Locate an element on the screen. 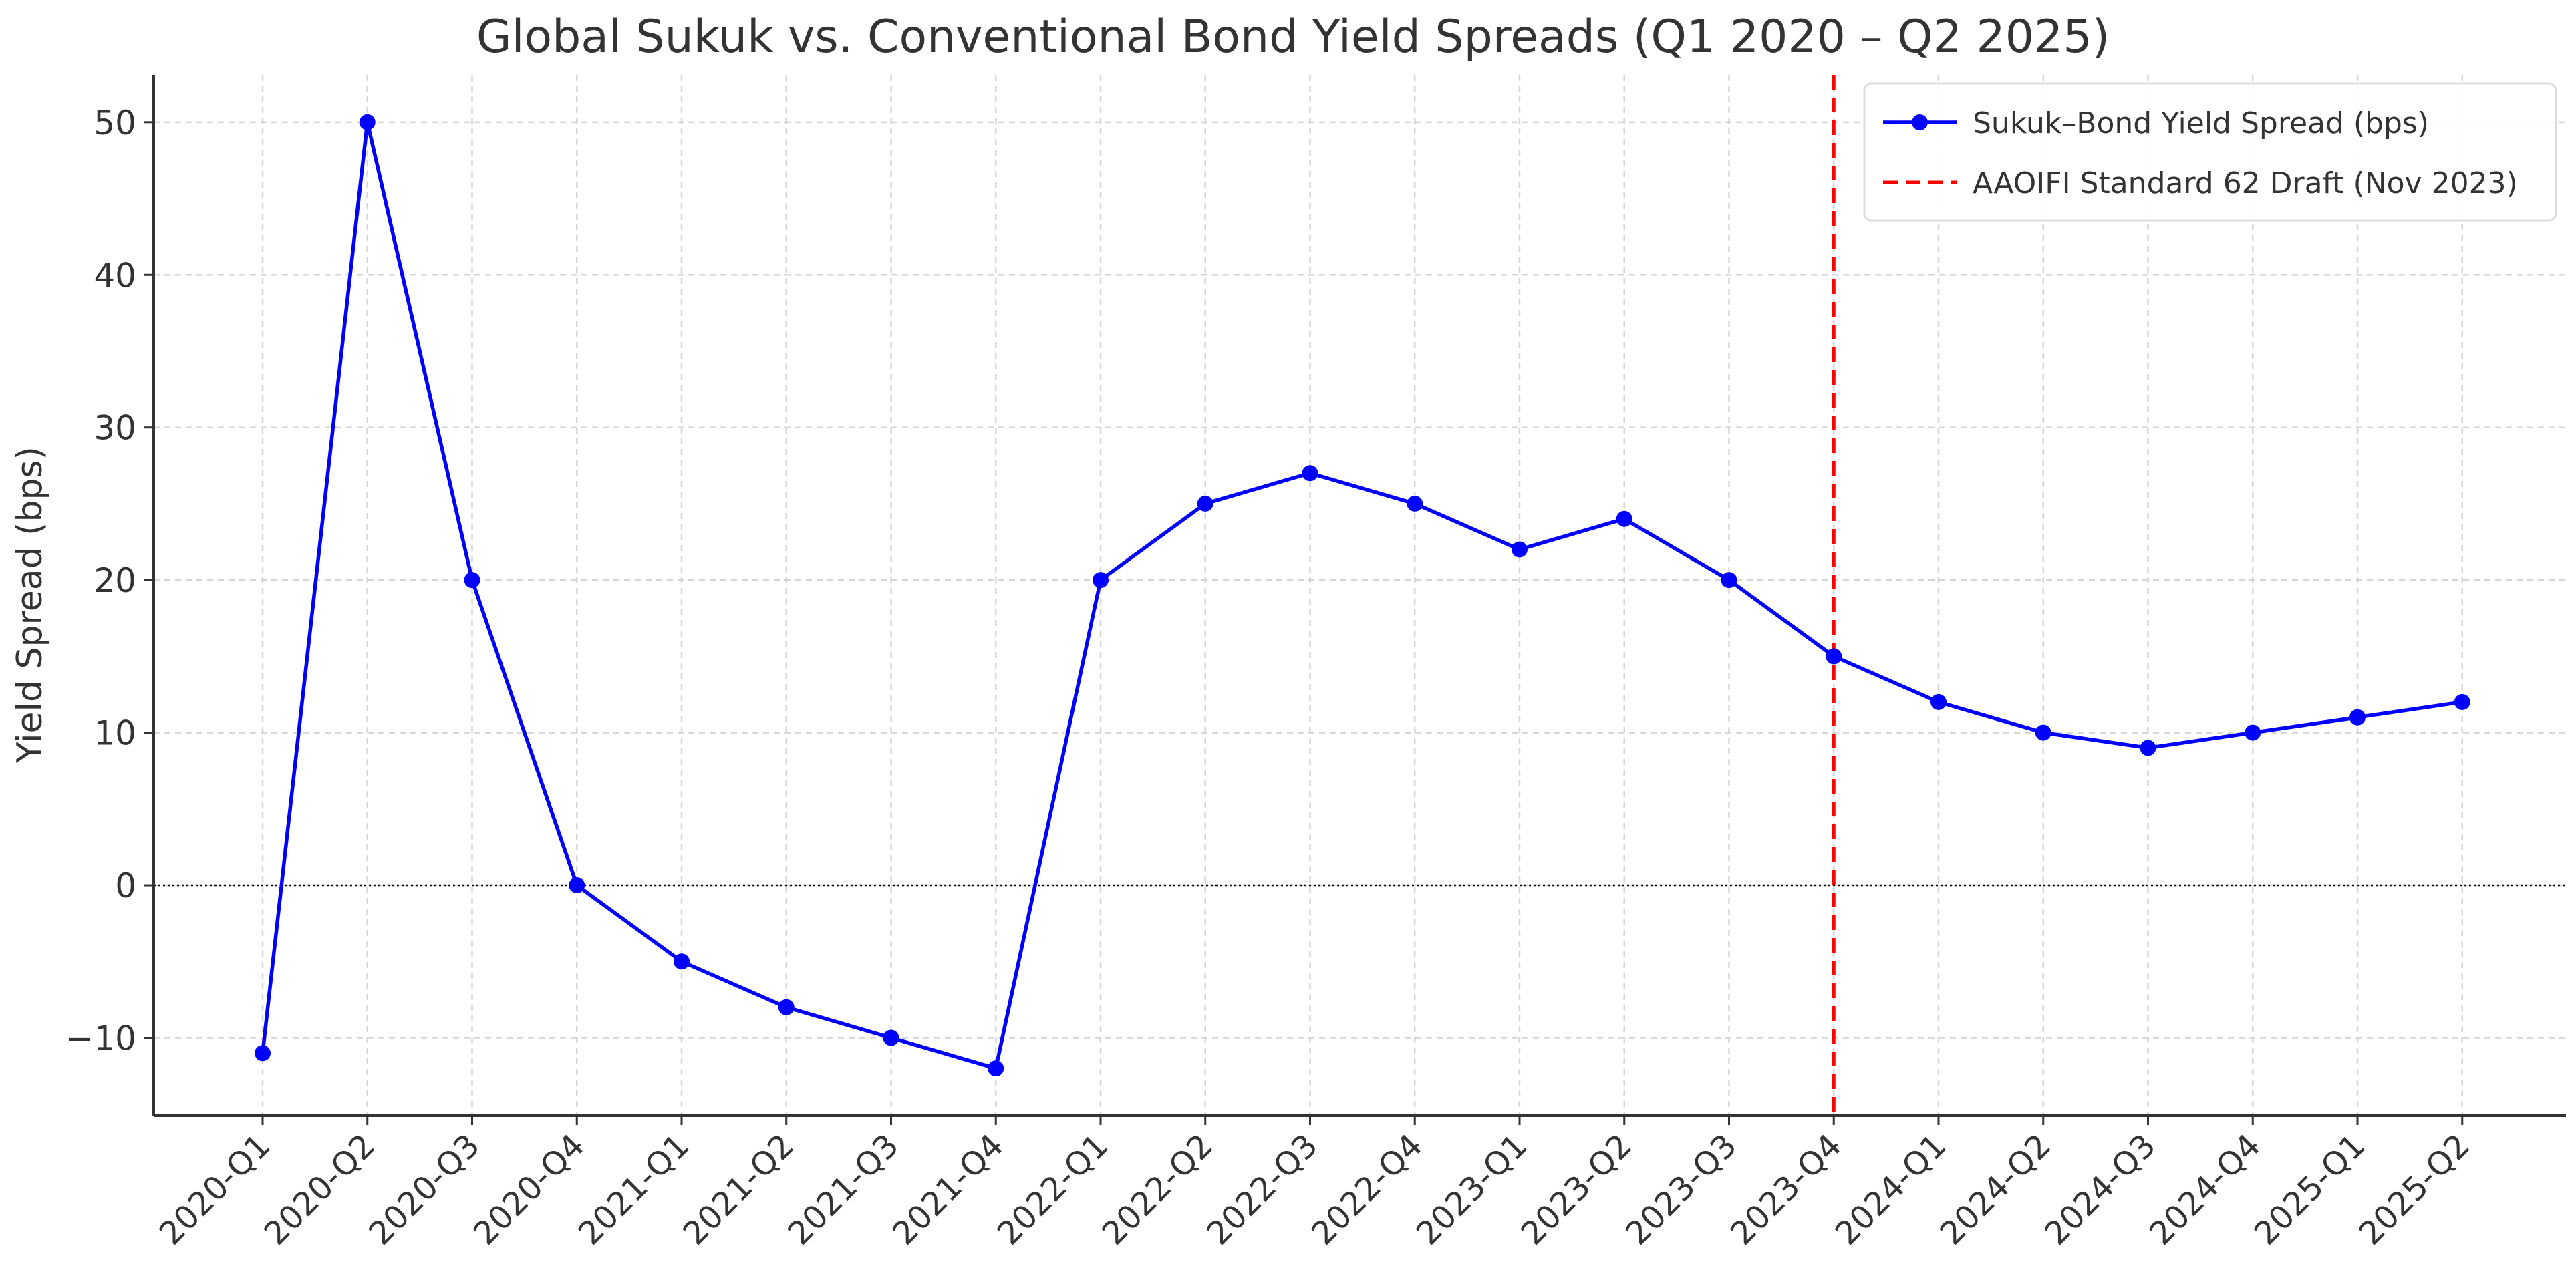  y-tick-label: 20 is located at coordinates (115, 580).